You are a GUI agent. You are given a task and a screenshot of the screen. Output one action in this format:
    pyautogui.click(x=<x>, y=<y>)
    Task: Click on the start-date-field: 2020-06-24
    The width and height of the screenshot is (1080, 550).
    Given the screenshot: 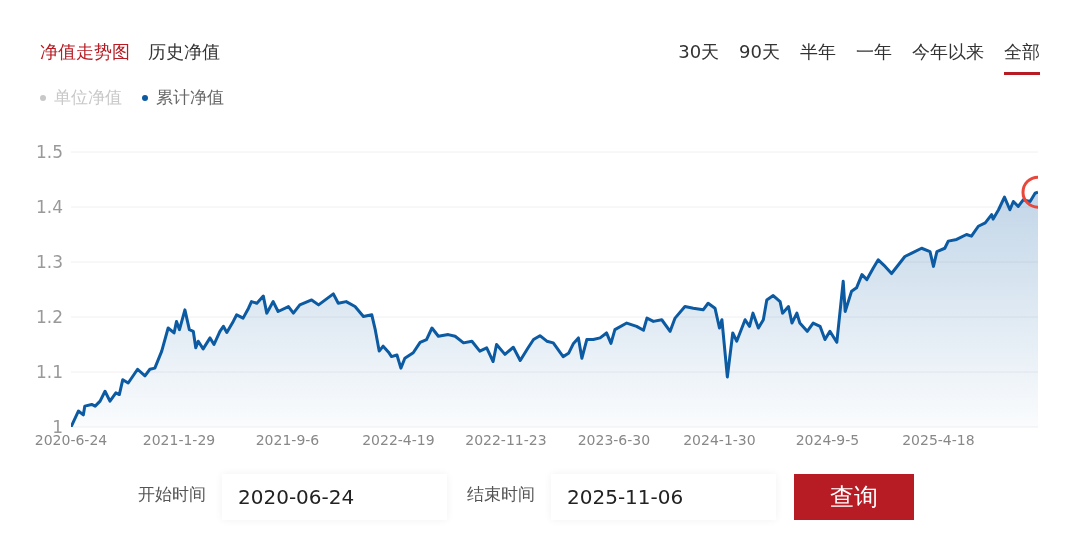 What is the action you would take?
    pyautogui.click(x=334, y=497)
    